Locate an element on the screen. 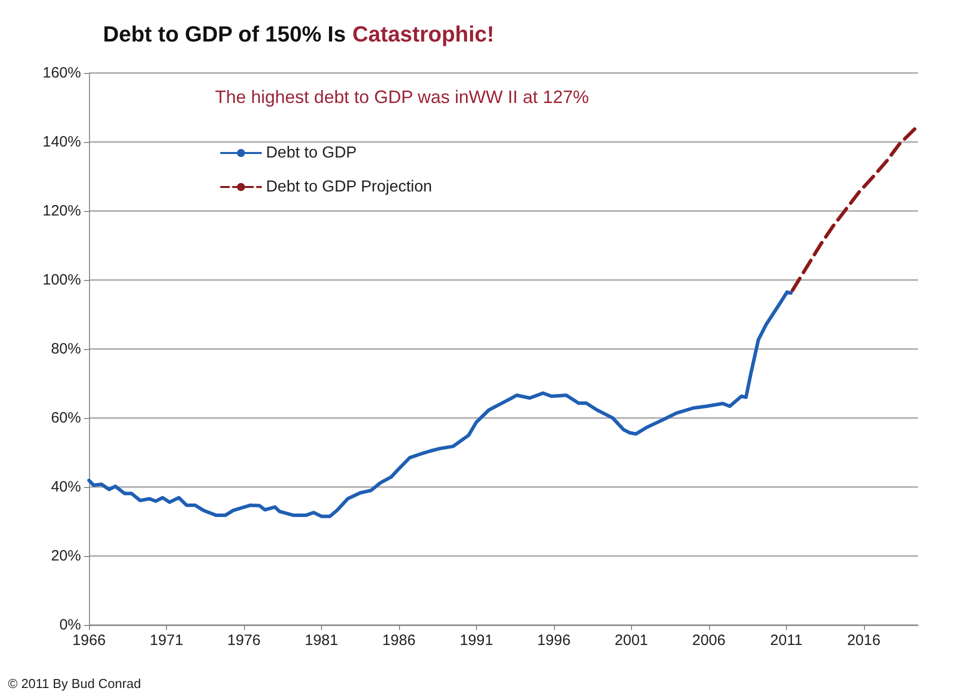 Image resolution: width=954 pixels, height=698 pixels. x-tick-label: 2011 is located at coordinates (786, 640).